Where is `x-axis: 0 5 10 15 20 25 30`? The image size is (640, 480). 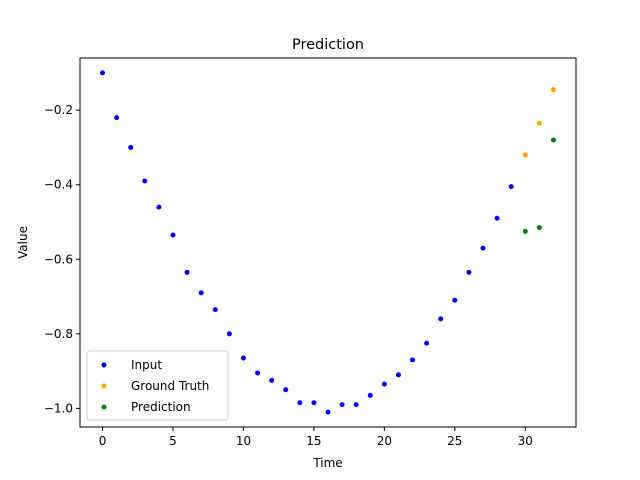
x-axis: 0 5 10 15 20 25 30 is located at coordinates (316, 437).